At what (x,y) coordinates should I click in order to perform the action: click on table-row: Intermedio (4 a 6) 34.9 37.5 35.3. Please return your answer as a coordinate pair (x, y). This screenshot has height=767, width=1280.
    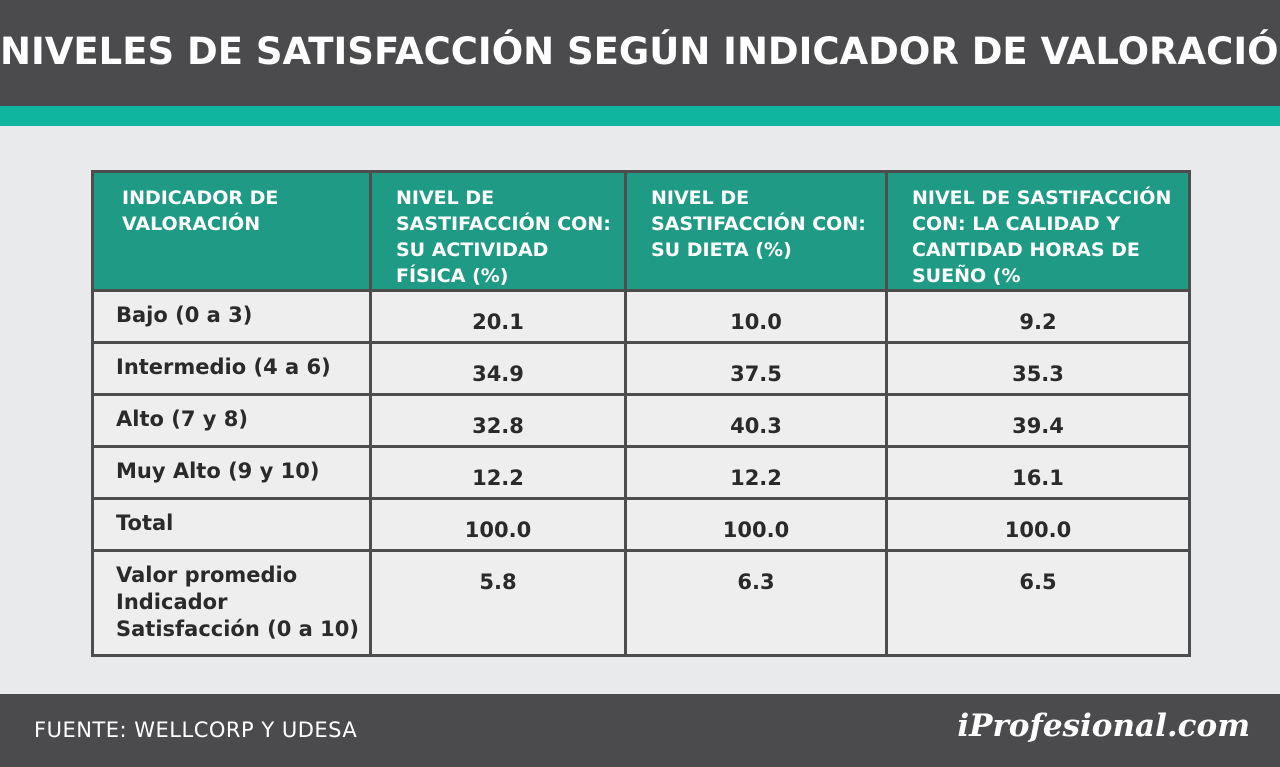
    Looking at the image, I should click on (641, 368).